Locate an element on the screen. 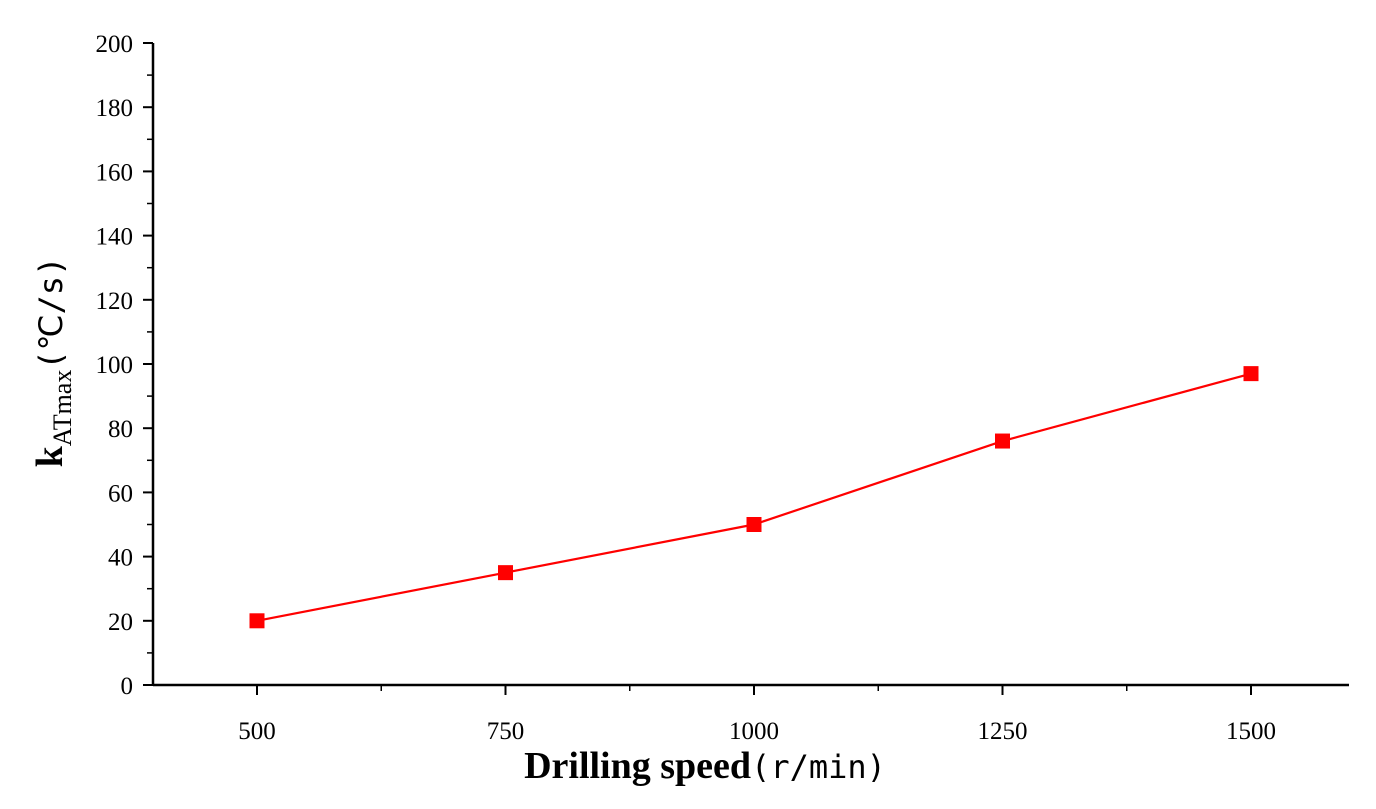 This screenshot has height=809, width=1376. y-tick-label: 60 is located at coordinates (120, 493).